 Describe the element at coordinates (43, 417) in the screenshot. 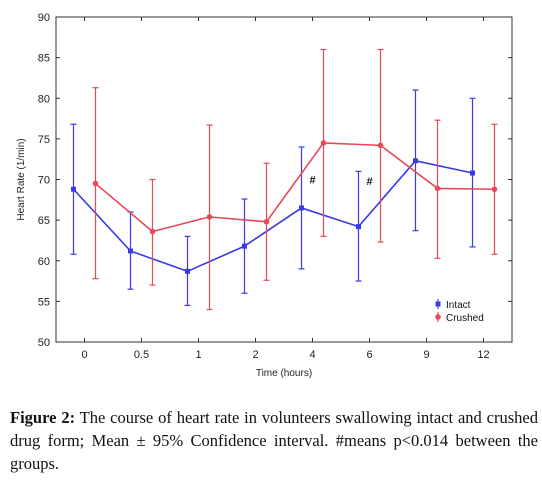

I see `caption-label: Figure 2:` at that location.